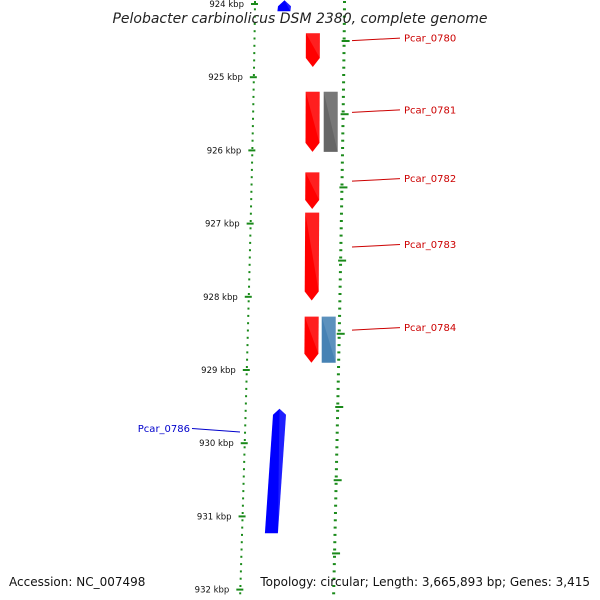  I want to click on tick-label: 925 kbp, so click(225, 78).